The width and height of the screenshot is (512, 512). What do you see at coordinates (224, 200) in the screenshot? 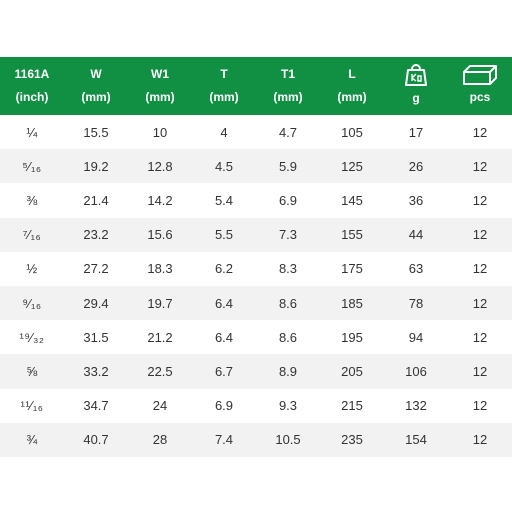
I see `t-cell: 5.4` at bounding box center [224, 200].